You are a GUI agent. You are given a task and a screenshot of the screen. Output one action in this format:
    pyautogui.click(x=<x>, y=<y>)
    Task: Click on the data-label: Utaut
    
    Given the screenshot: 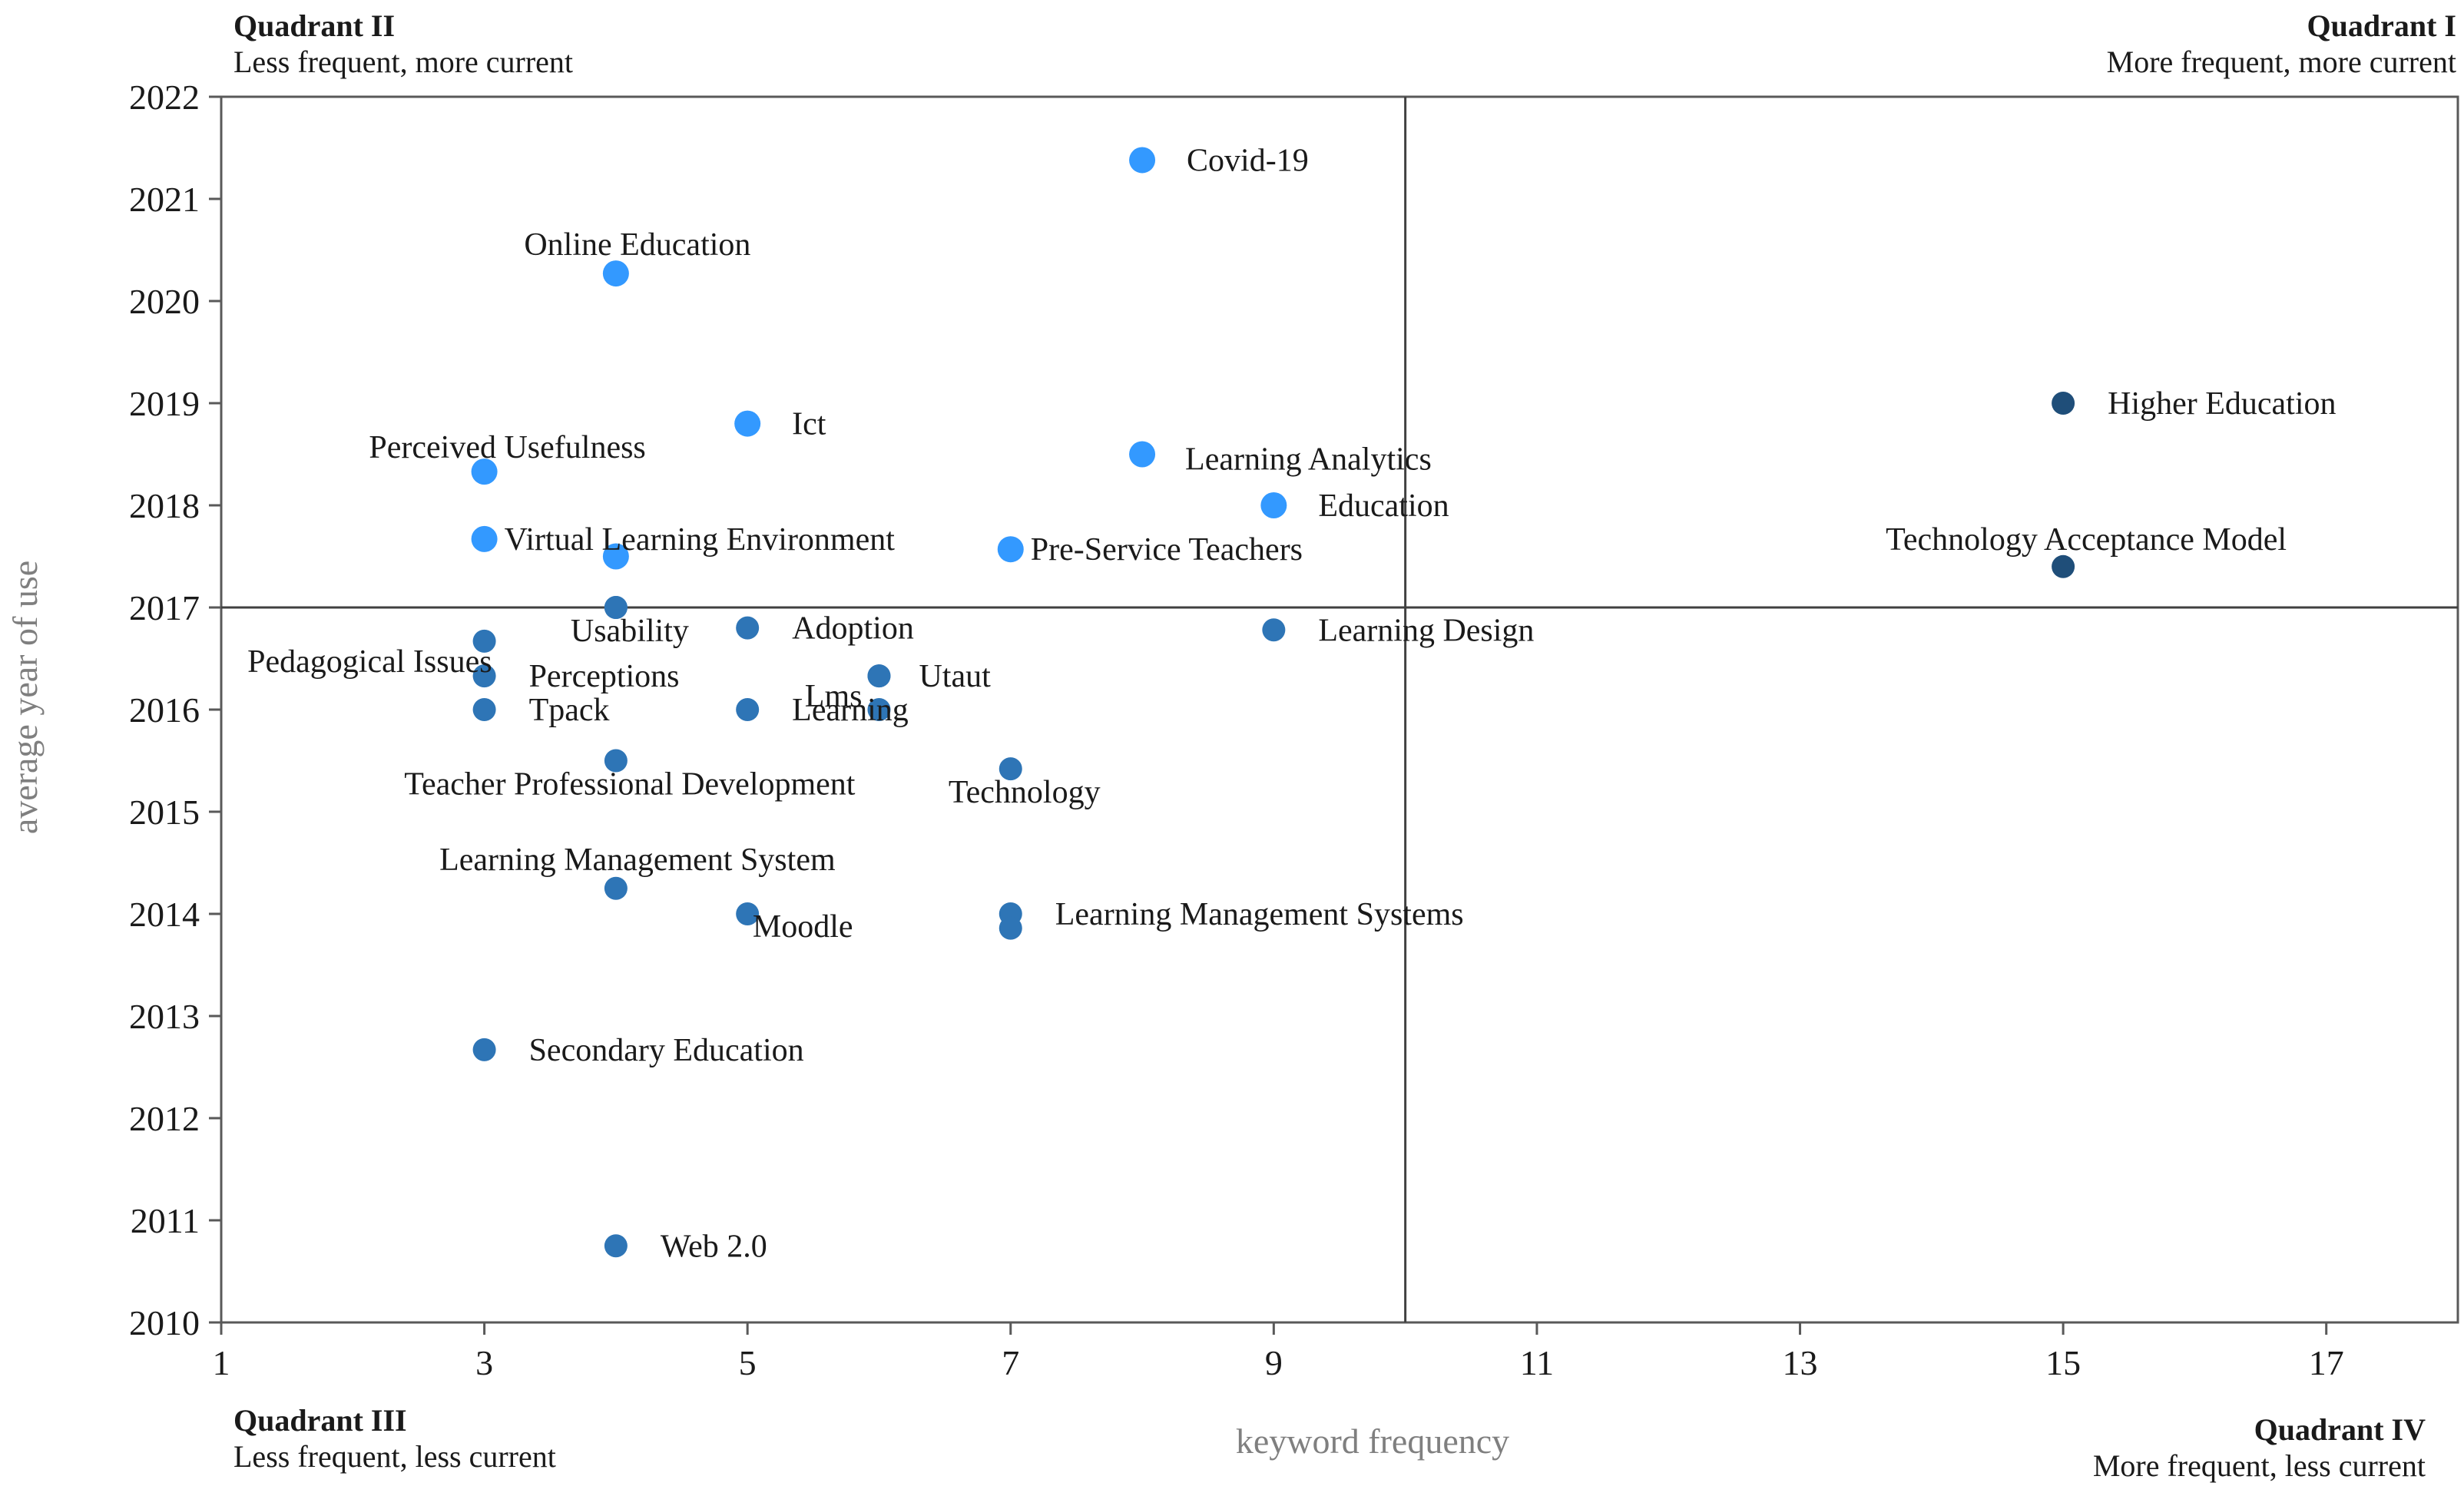 What is the action you would take?
    pyautogui.click(x=955, y=676)
    